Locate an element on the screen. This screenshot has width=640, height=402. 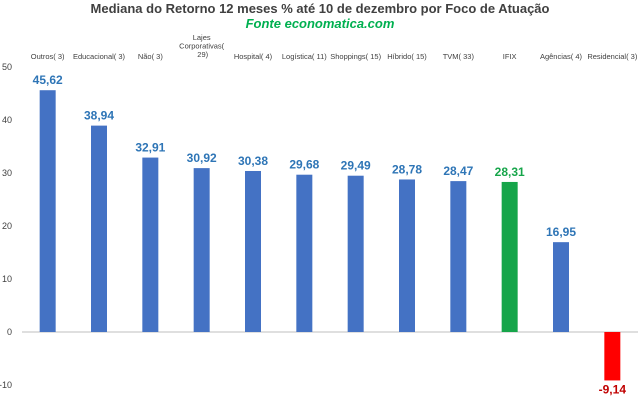
category-label: Lajes Corporativas( 29) is located at coordinates (202, 46).